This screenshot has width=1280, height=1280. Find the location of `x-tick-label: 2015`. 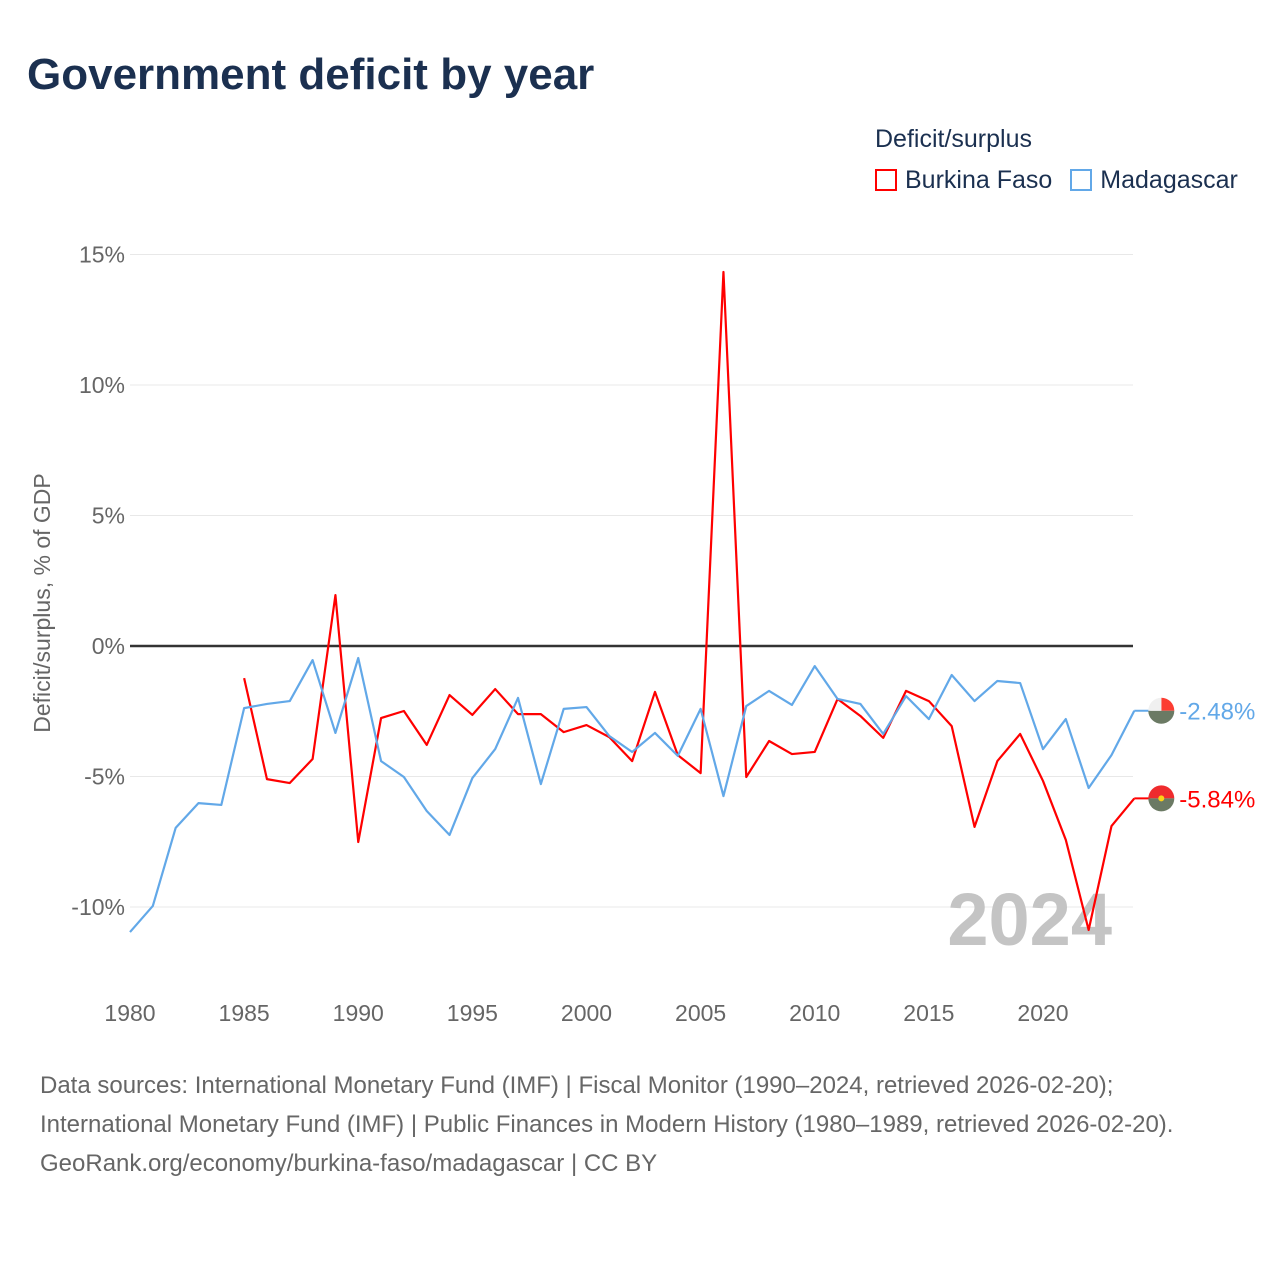

x-tick-label: 2015 is located at coordinates (928, 1013).